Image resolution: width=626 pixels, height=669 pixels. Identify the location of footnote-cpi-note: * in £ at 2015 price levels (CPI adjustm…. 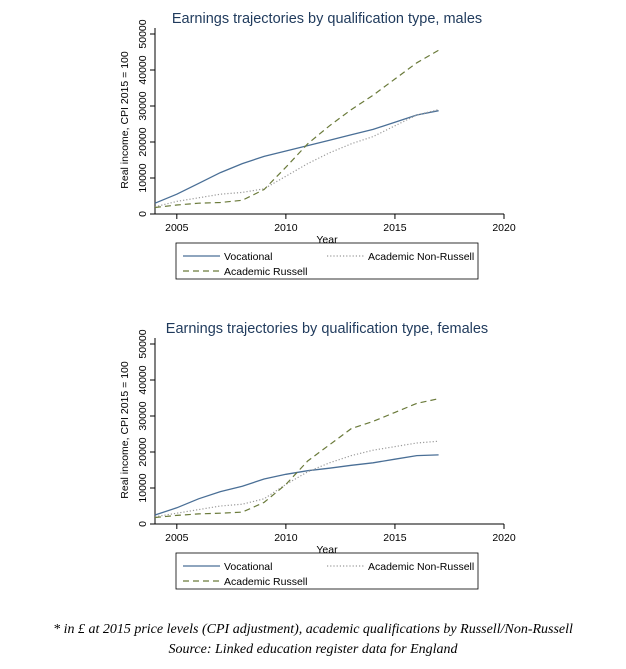
(313, 629).